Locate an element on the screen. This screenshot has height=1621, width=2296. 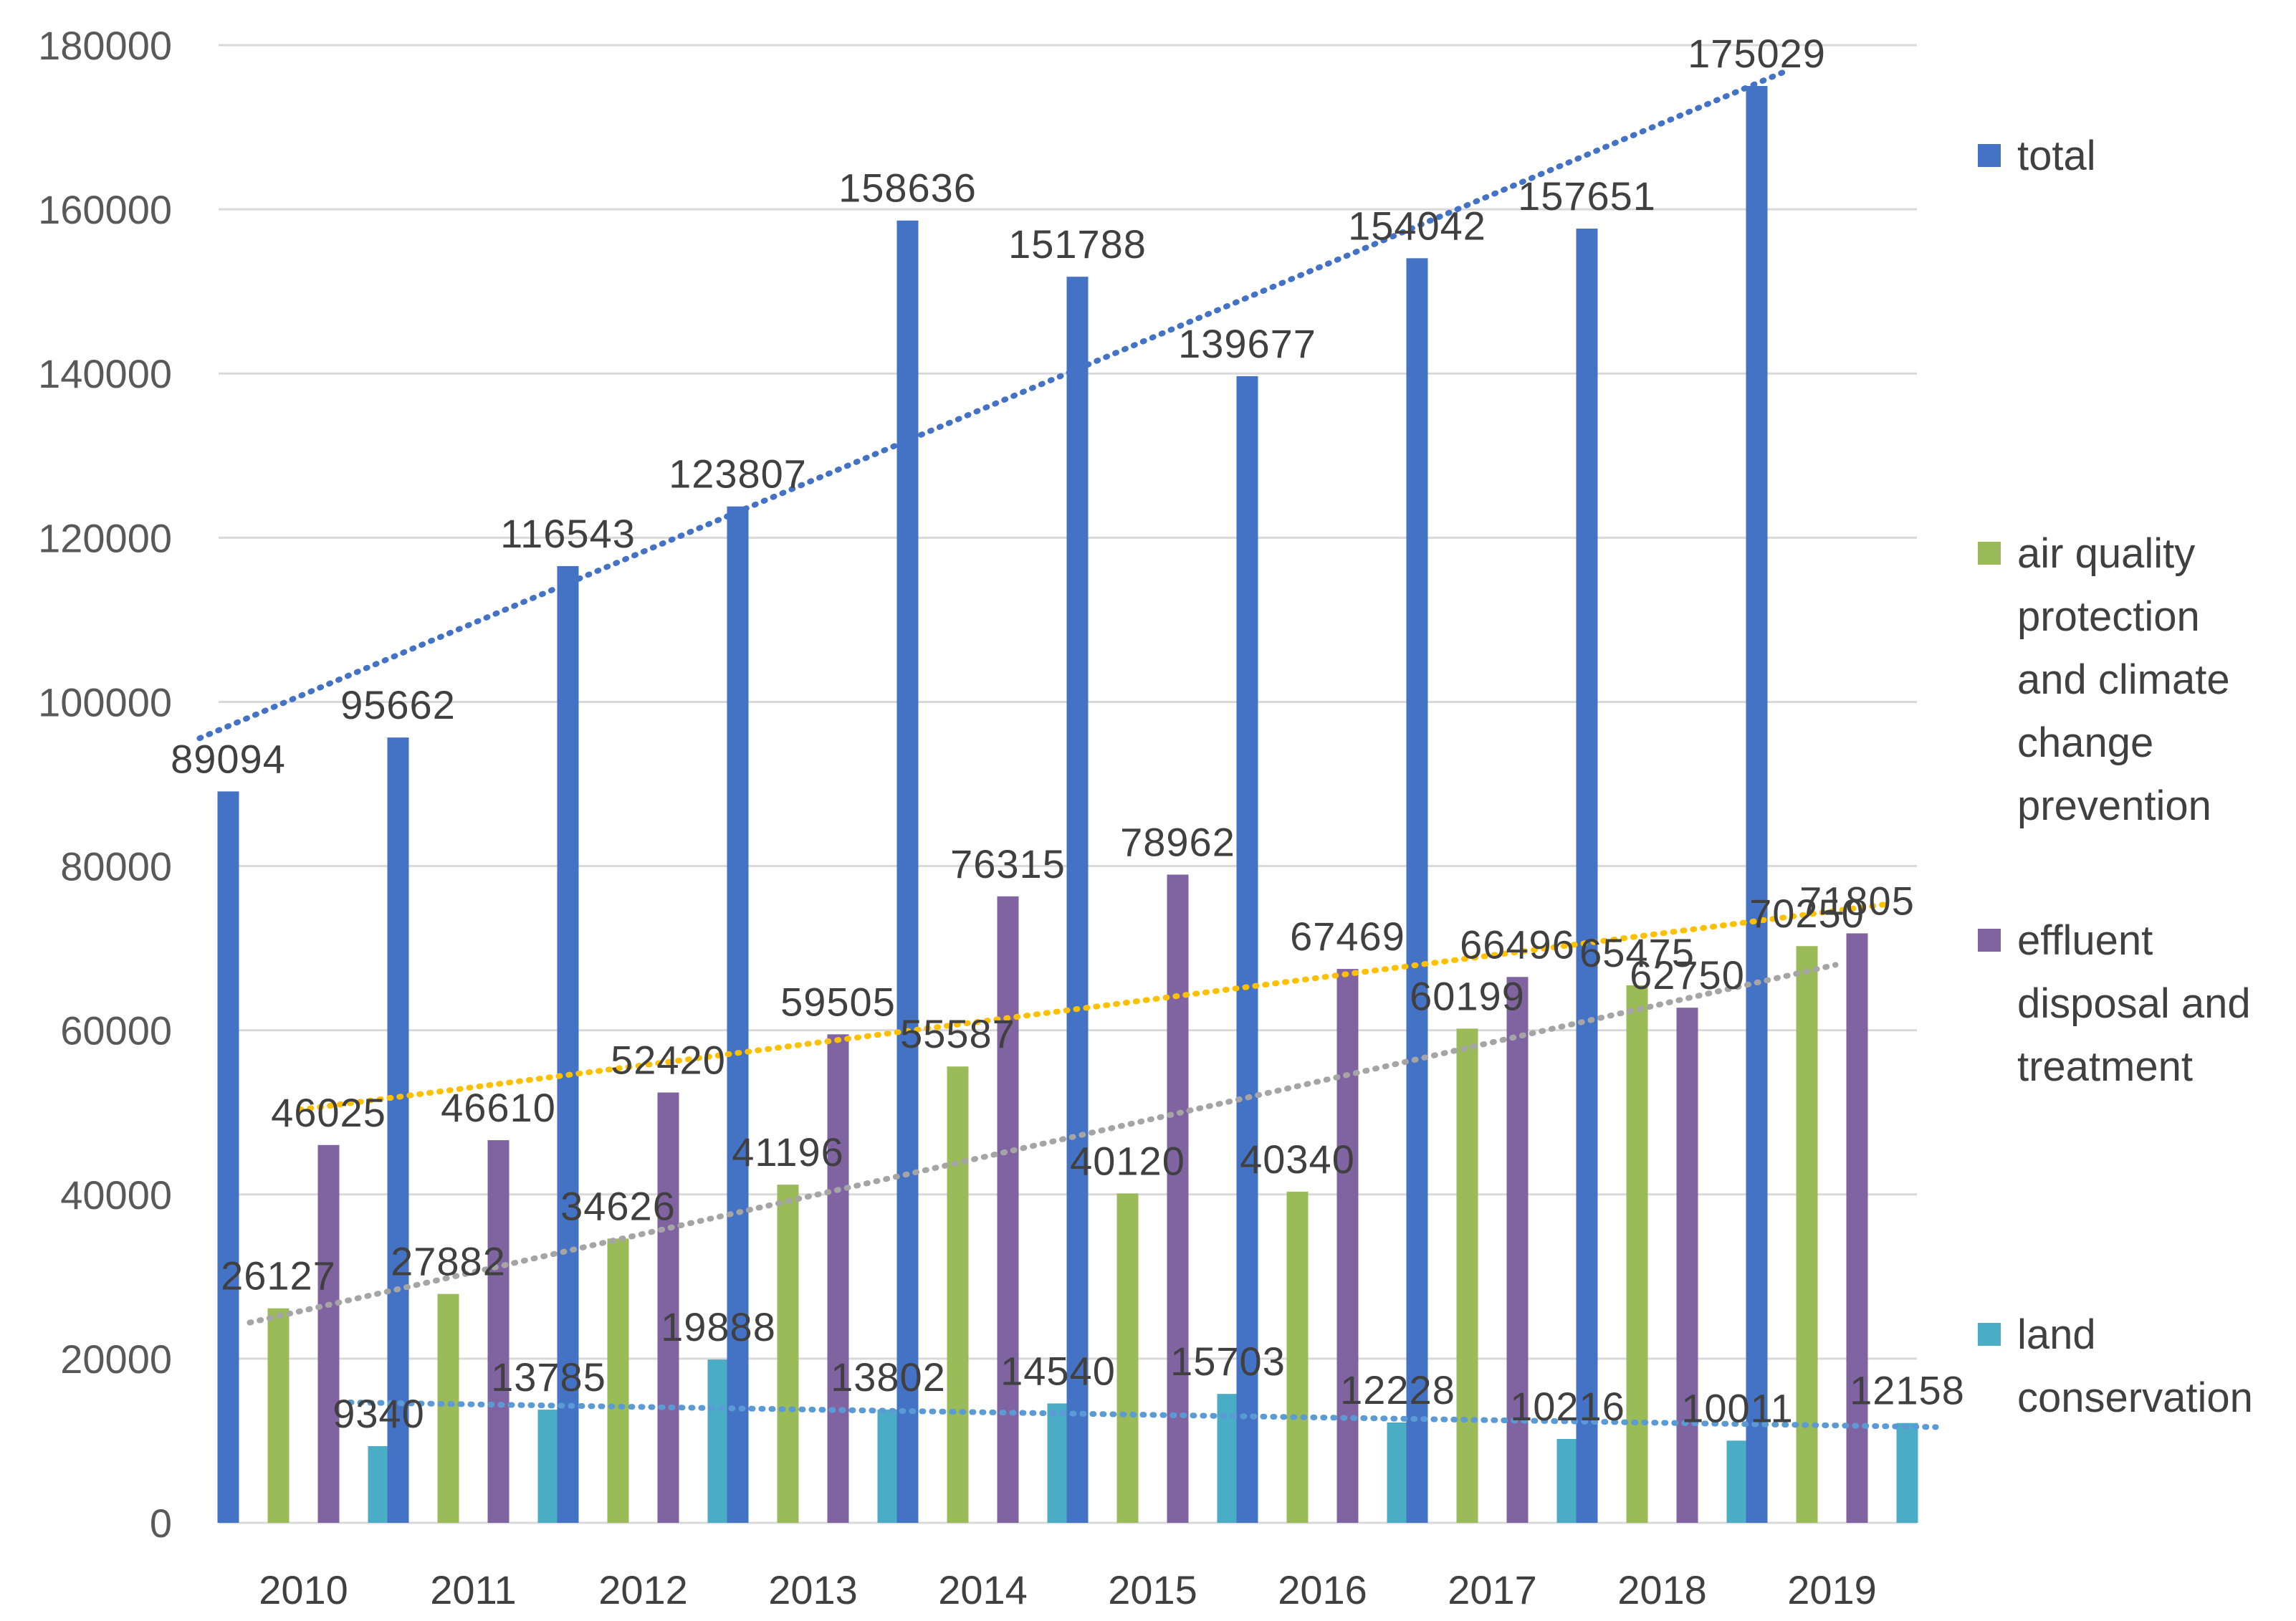
x-tick-label: 2012 is located at coordinates (643, 1589).